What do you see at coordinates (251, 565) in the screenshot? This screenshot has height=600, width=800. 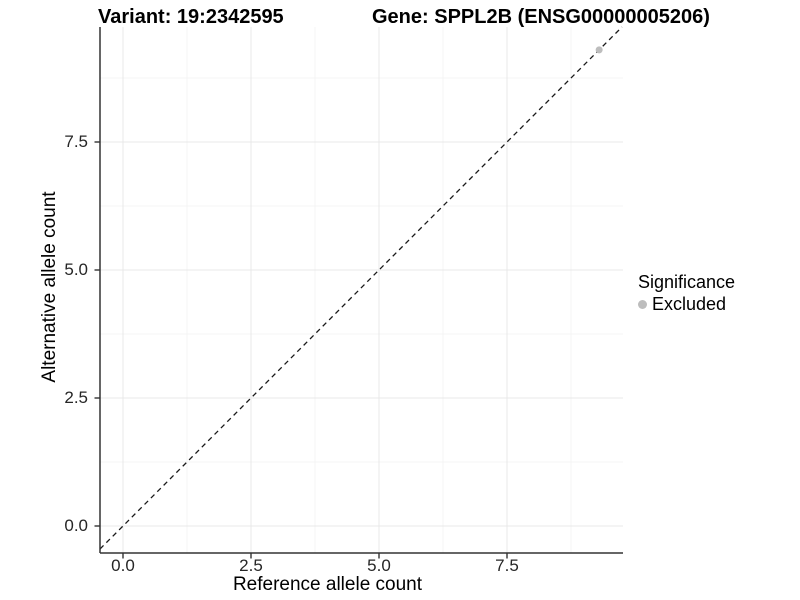 I see `x-tick-label: 2.5` at bounding box center [251, 565].